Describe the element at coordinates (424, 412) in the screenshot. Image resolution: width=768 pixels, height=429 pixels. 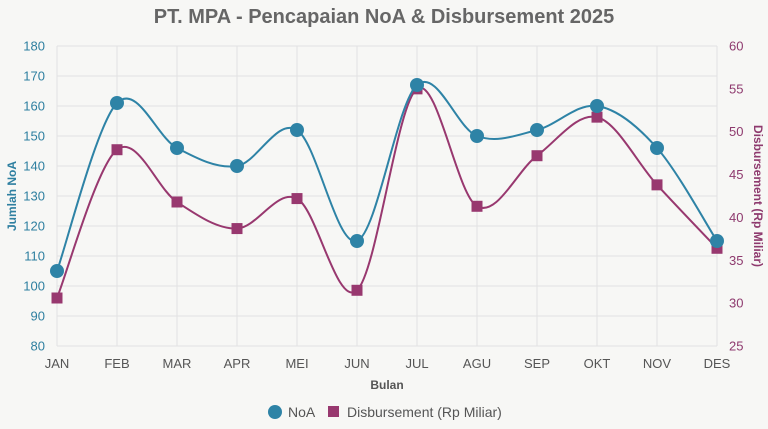
I see `legend-label: Disbursement (Rp Miliar)` at that location.